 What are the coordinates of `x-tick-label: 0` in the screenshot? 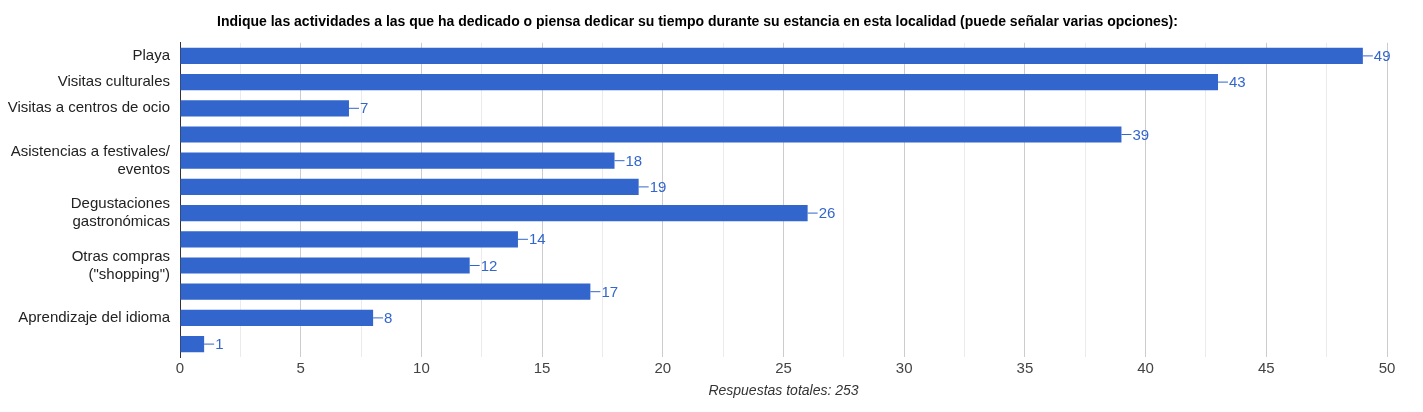 It's located at (180, 368).